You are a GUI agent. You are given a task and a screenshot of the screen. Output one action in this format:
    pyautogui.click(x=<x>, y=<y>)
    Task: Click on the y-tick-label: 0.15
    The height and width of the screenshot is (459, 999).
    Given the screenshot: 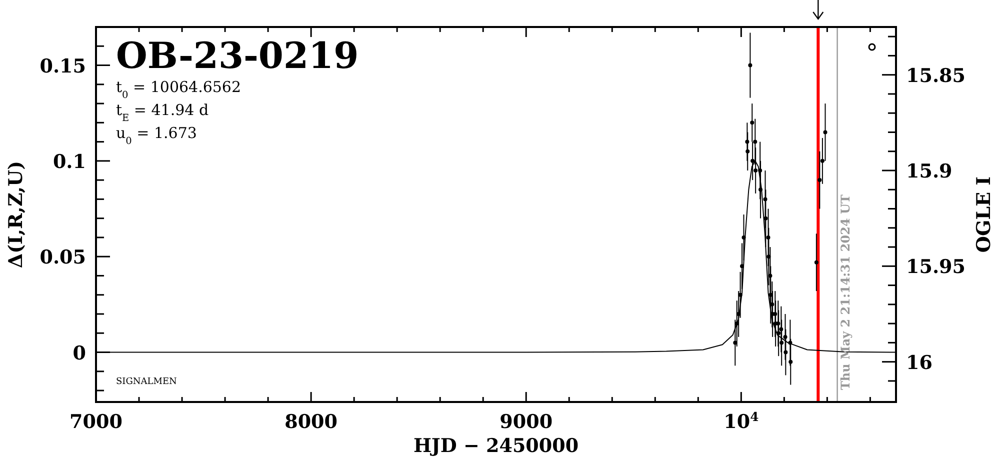 What is the action you would take?
    pyautogui.click(x=63, y=66)
    